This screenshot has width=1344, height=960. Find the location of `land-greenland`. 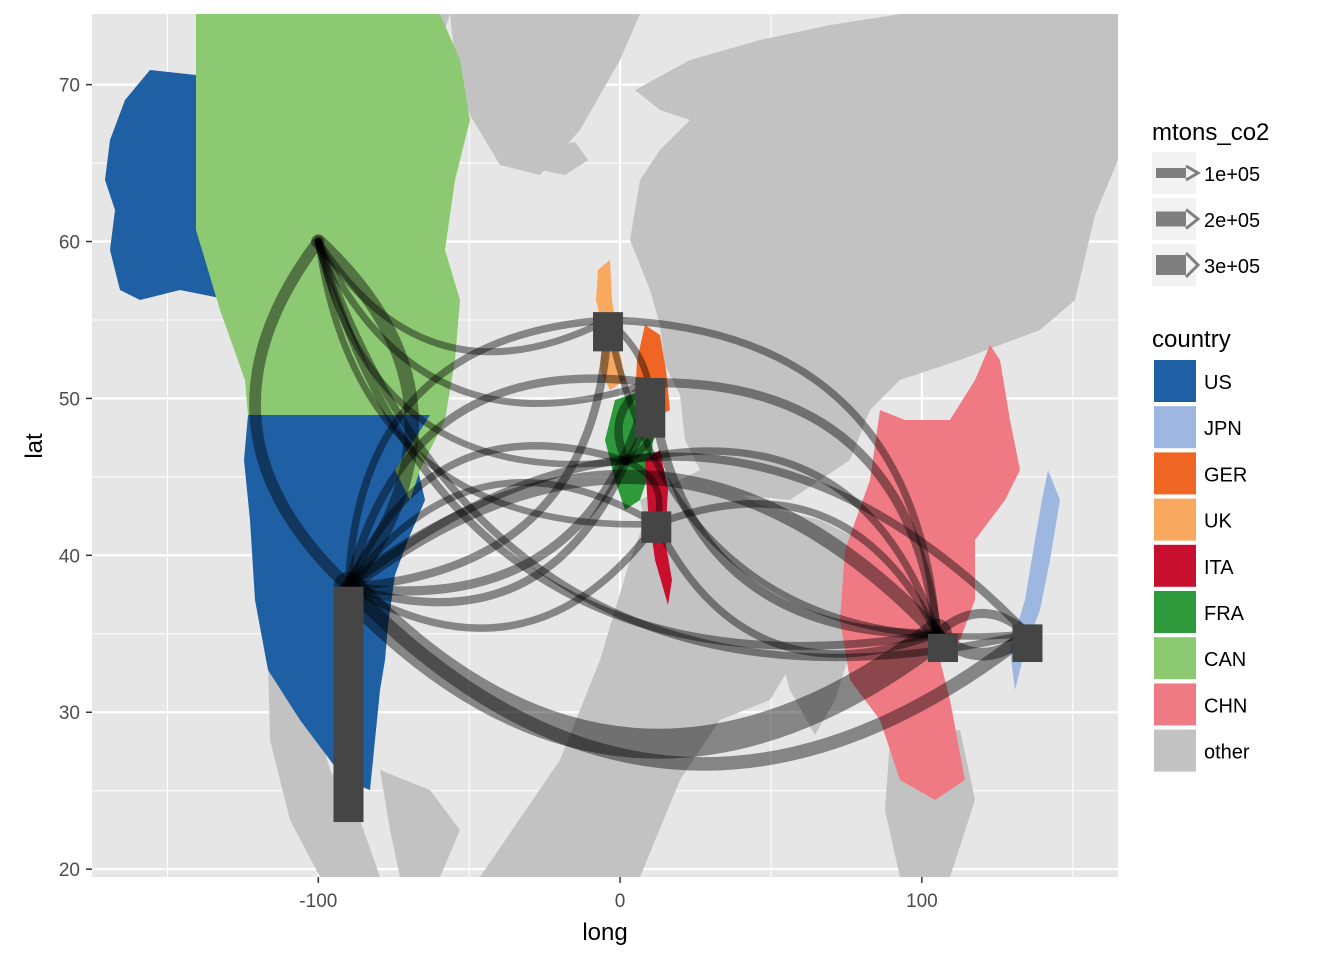

land-greenland is located at coordinates (545, 94).